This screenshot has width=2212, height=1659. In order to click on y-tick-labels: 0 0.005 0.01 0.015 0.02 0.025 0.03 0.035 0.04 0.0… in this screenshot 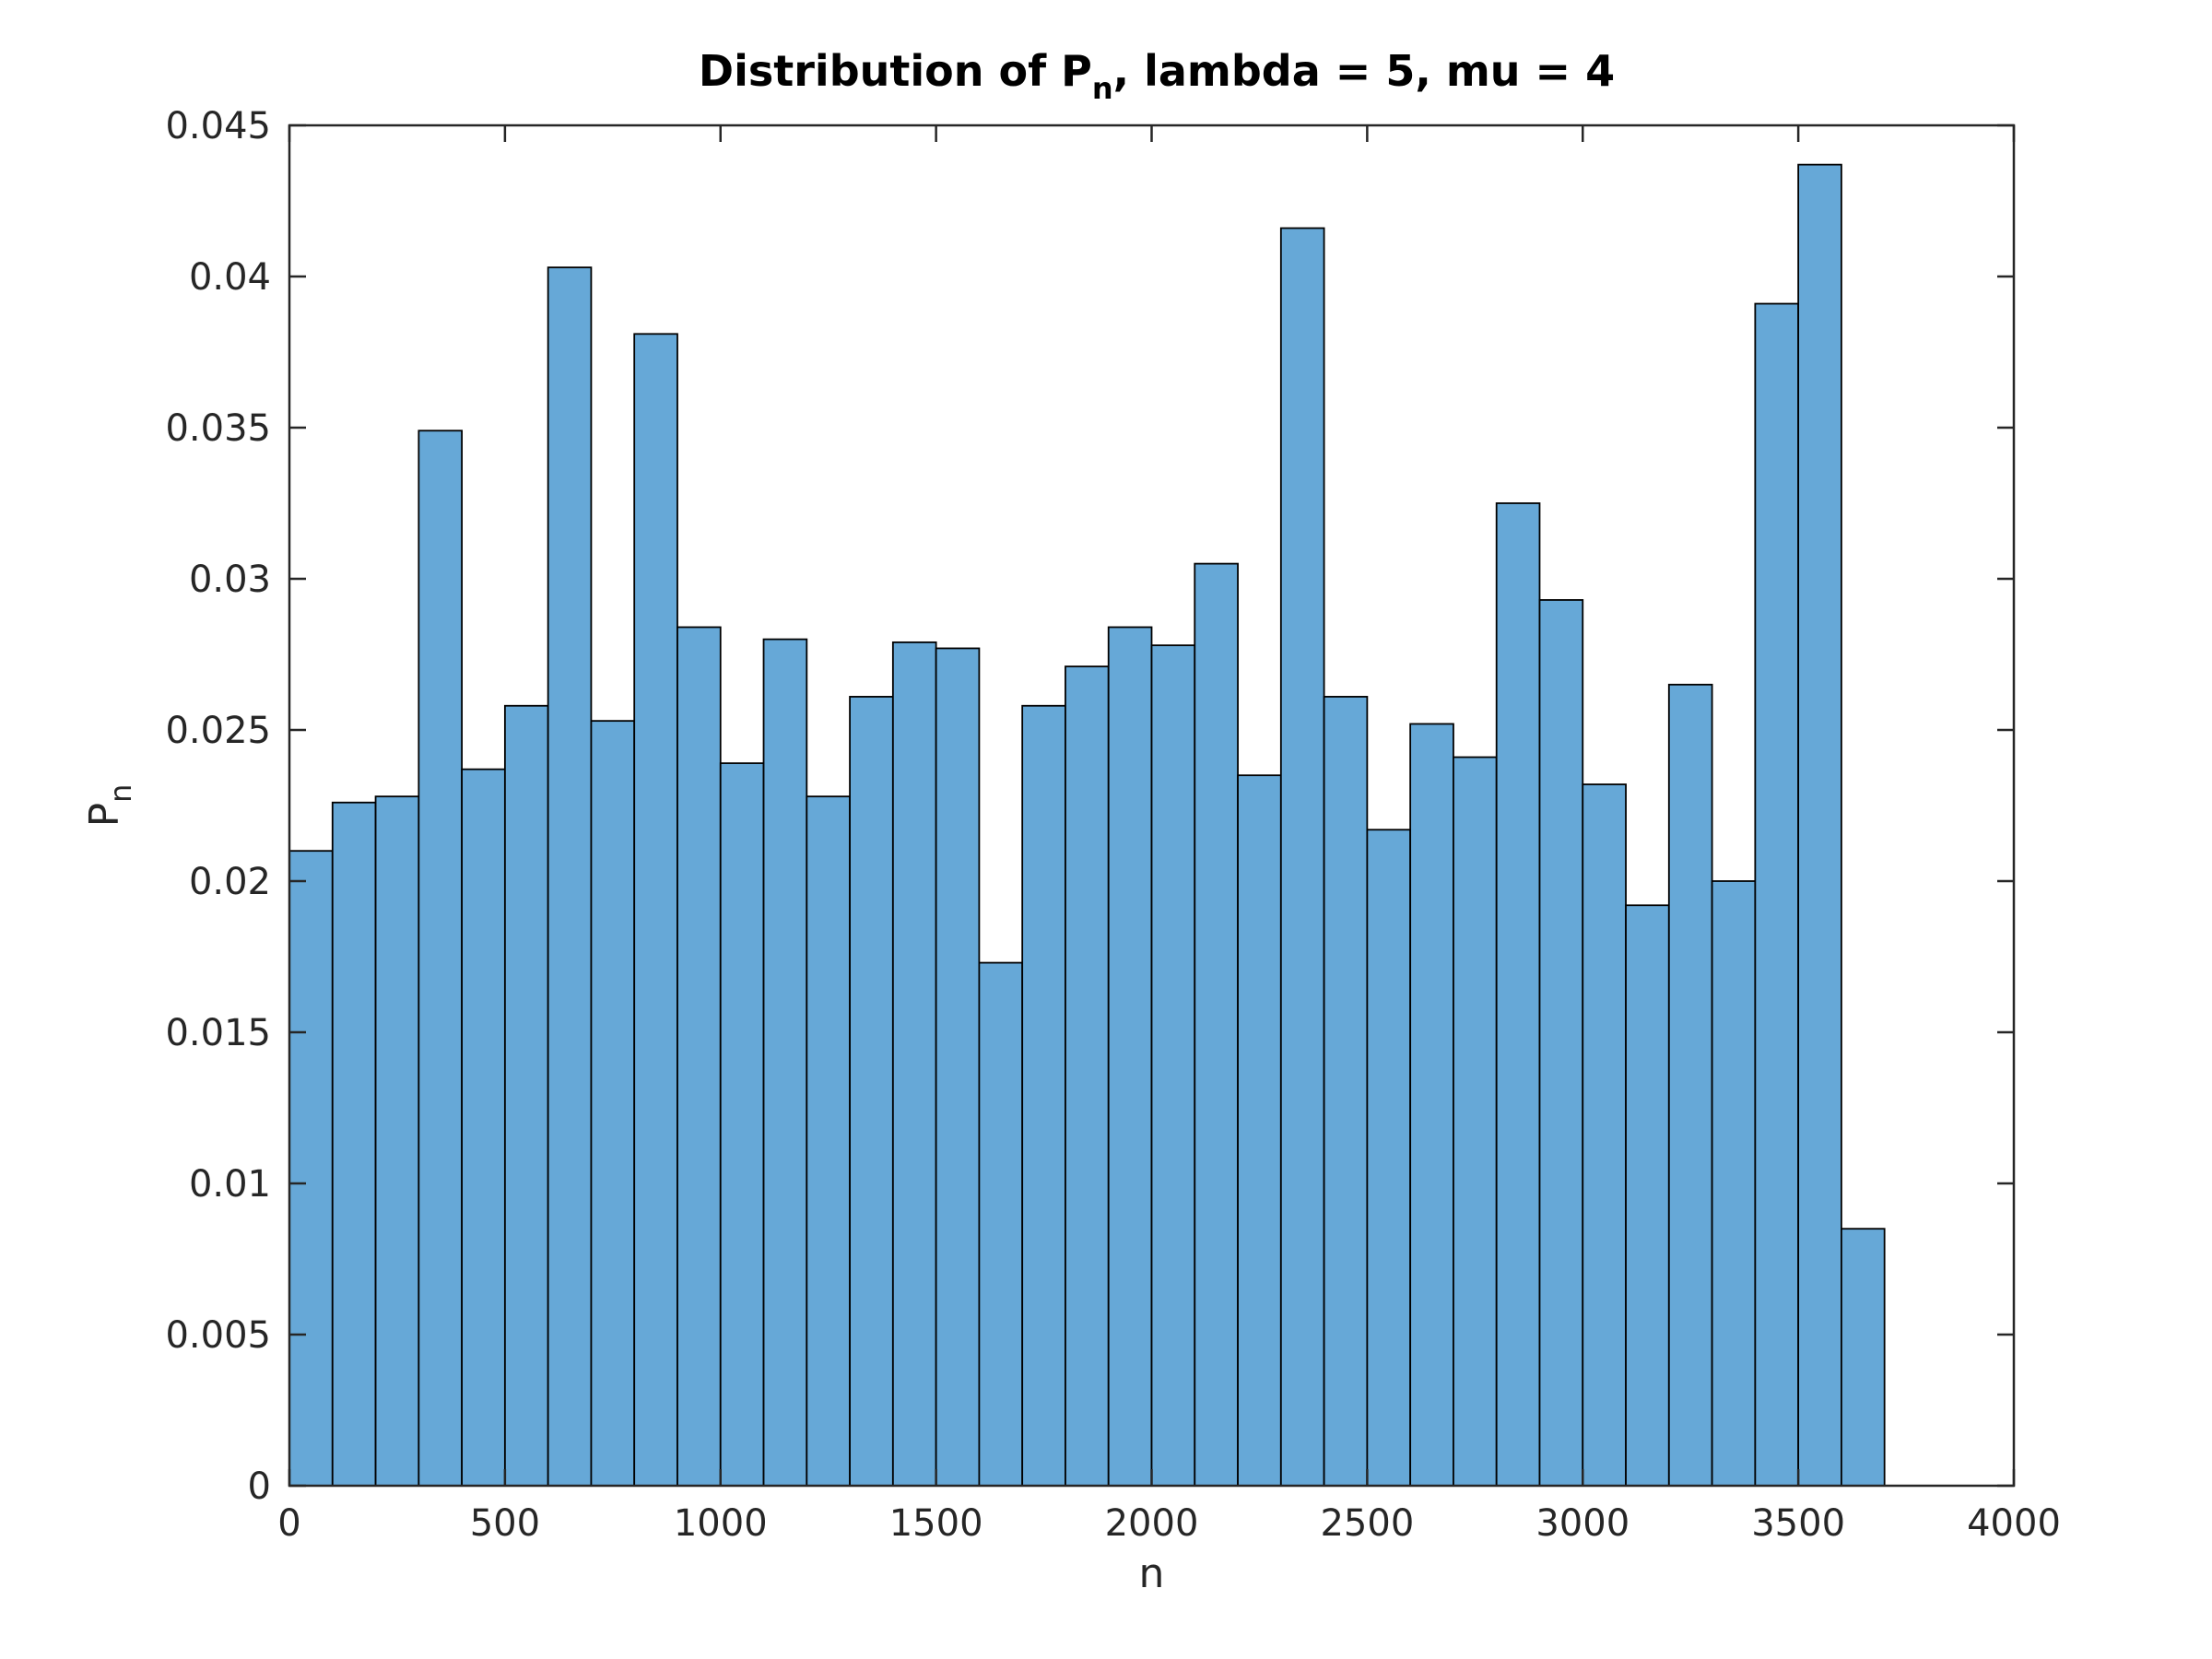, I will do `click(218, 806)`.